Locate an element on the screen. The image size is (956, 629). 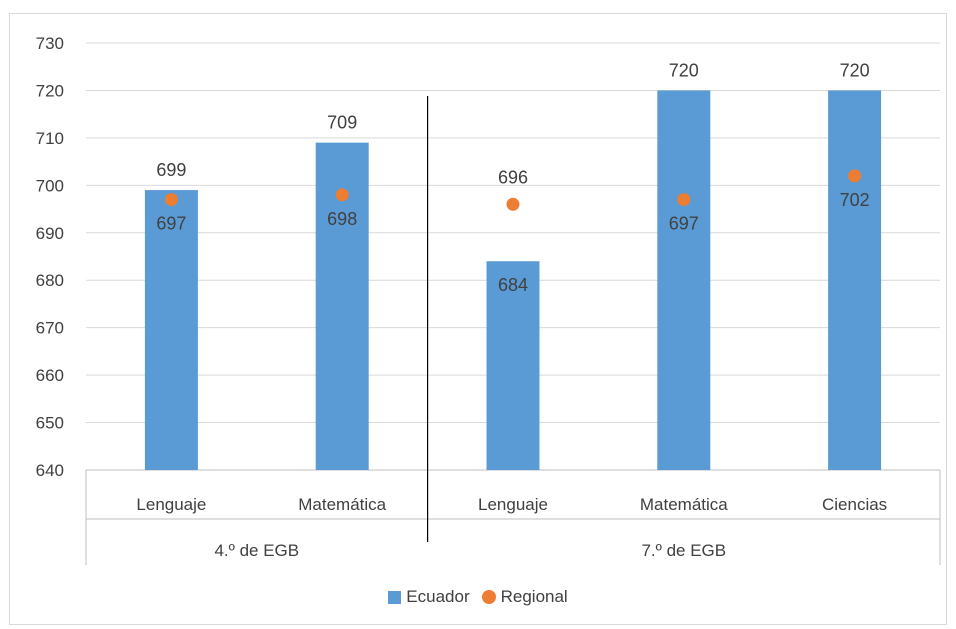
x-group-label: 4.º de EGB is located at coordinates (256, 550).